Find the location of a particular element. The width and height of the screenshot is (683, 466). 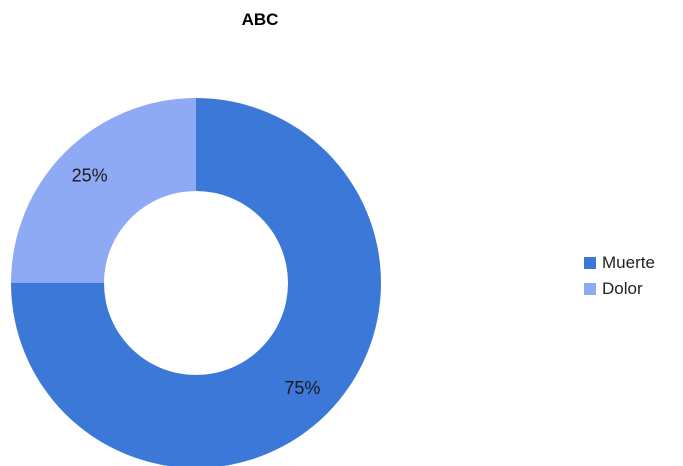

data-label-dolor: 25% is located at coordinates (90, 175).